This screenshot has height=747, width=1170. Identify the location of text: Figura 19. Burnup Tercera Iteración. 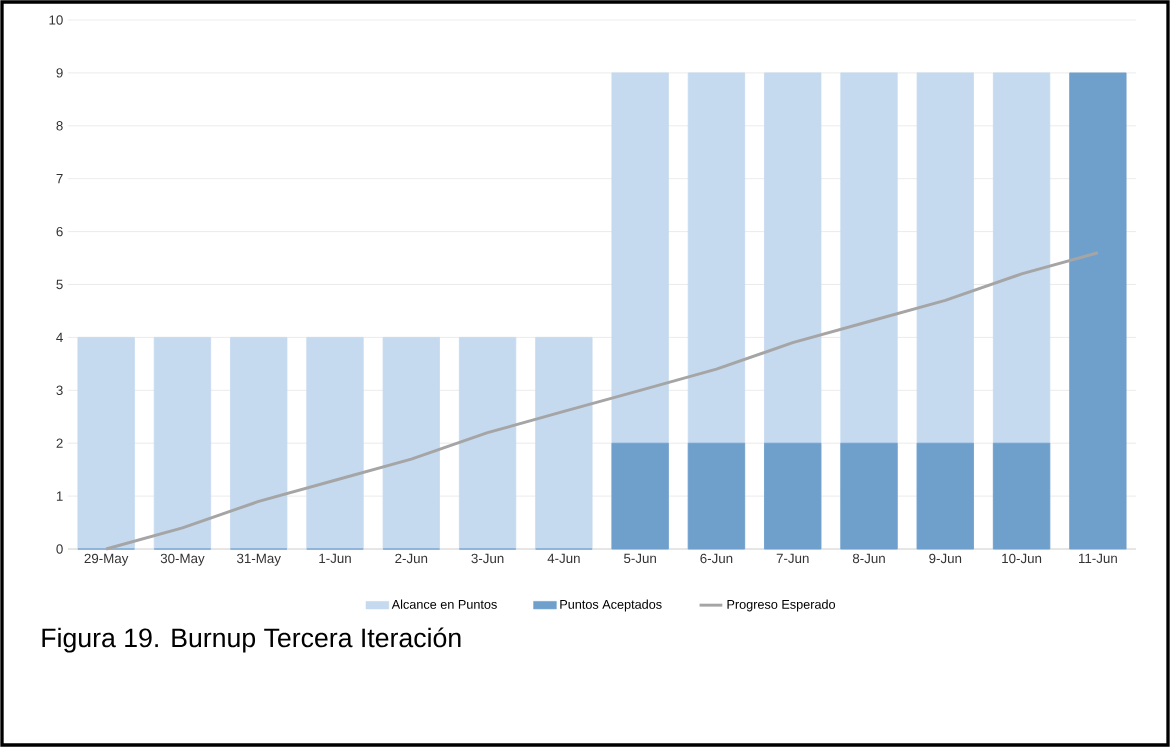
(251, 640).